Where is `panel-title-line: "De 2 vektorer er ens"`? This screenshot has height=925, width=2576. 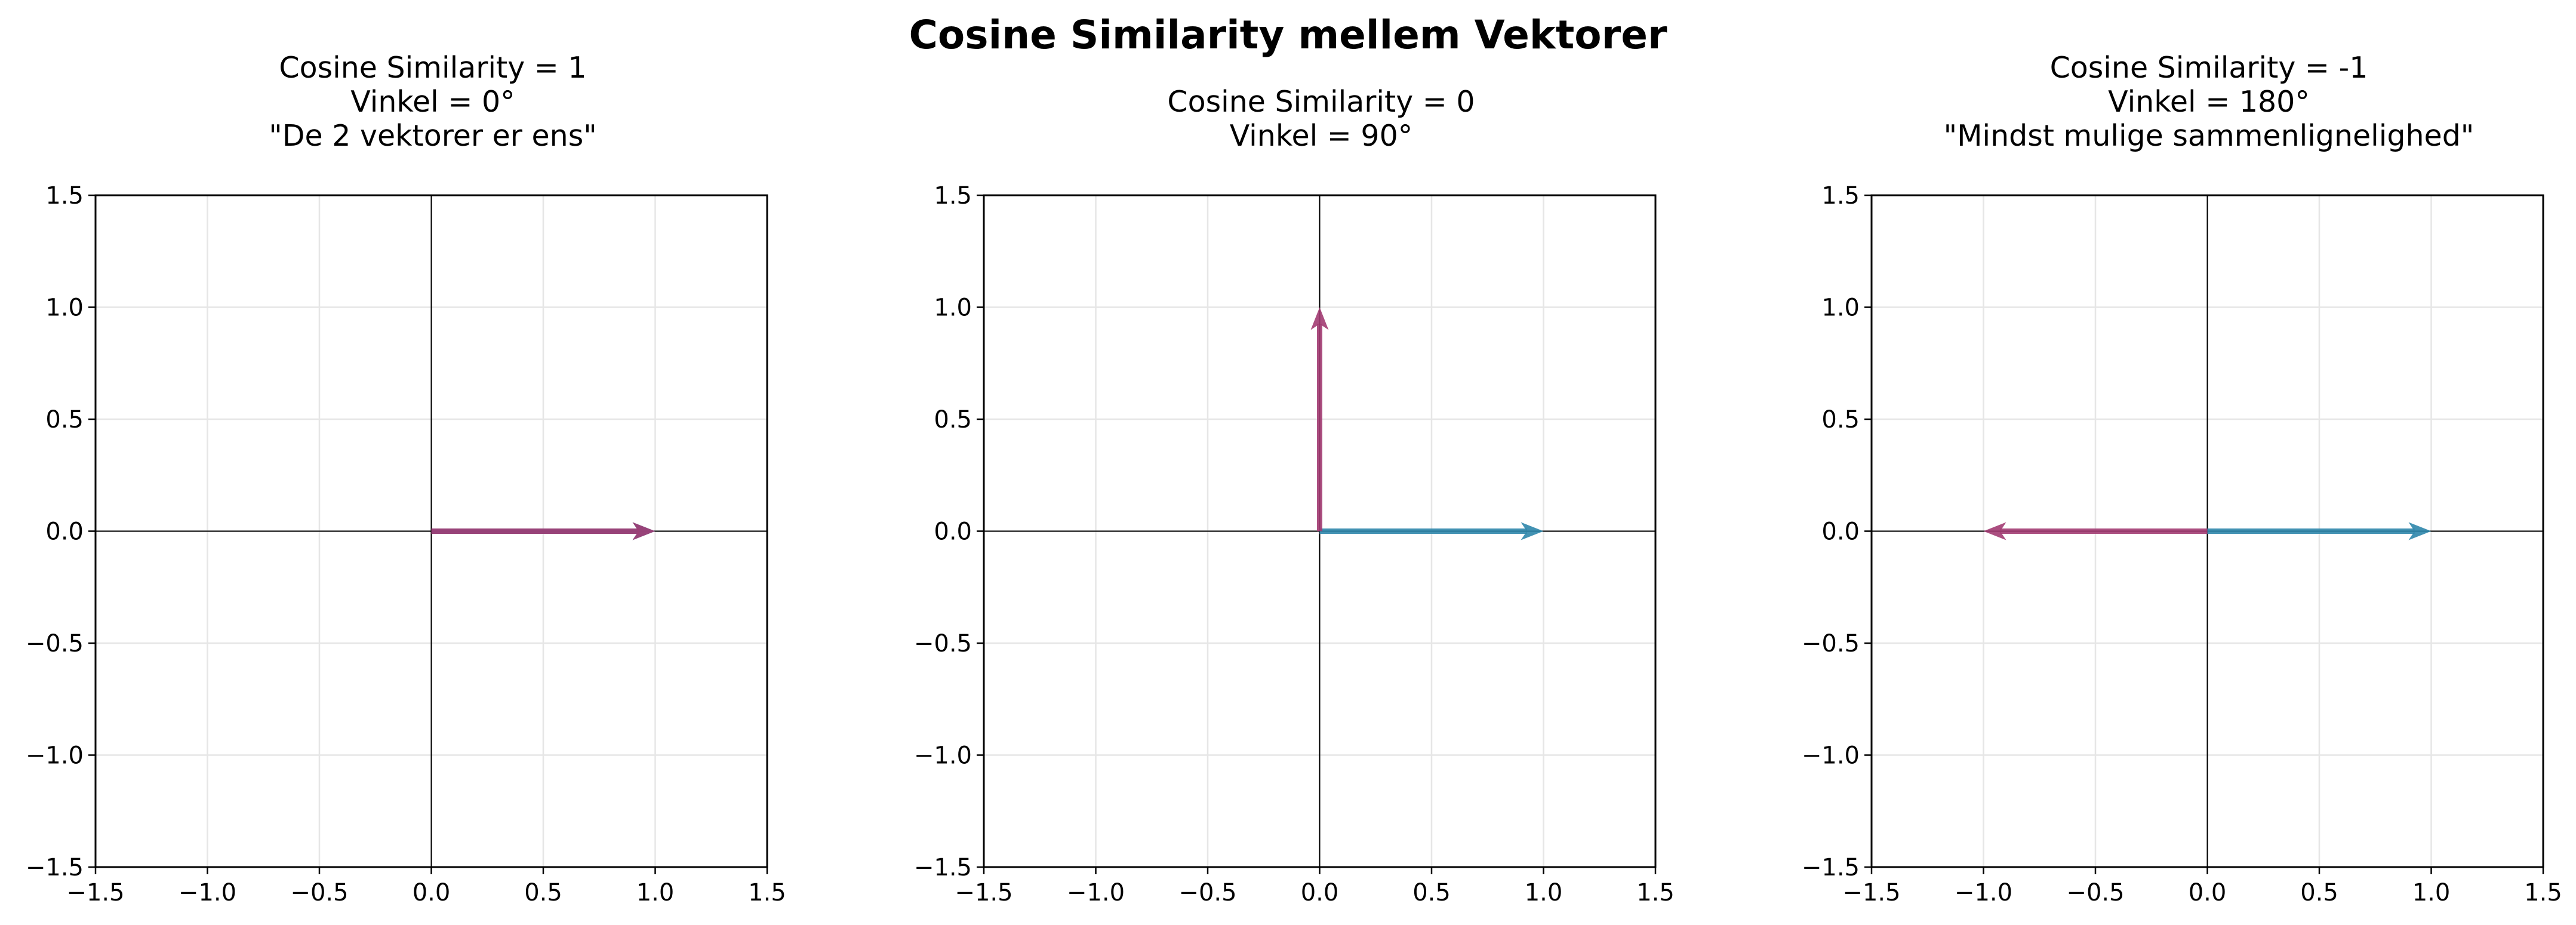 panel-title-line: "De 2 vektorer er ens" is located at coordinates (433, 136).